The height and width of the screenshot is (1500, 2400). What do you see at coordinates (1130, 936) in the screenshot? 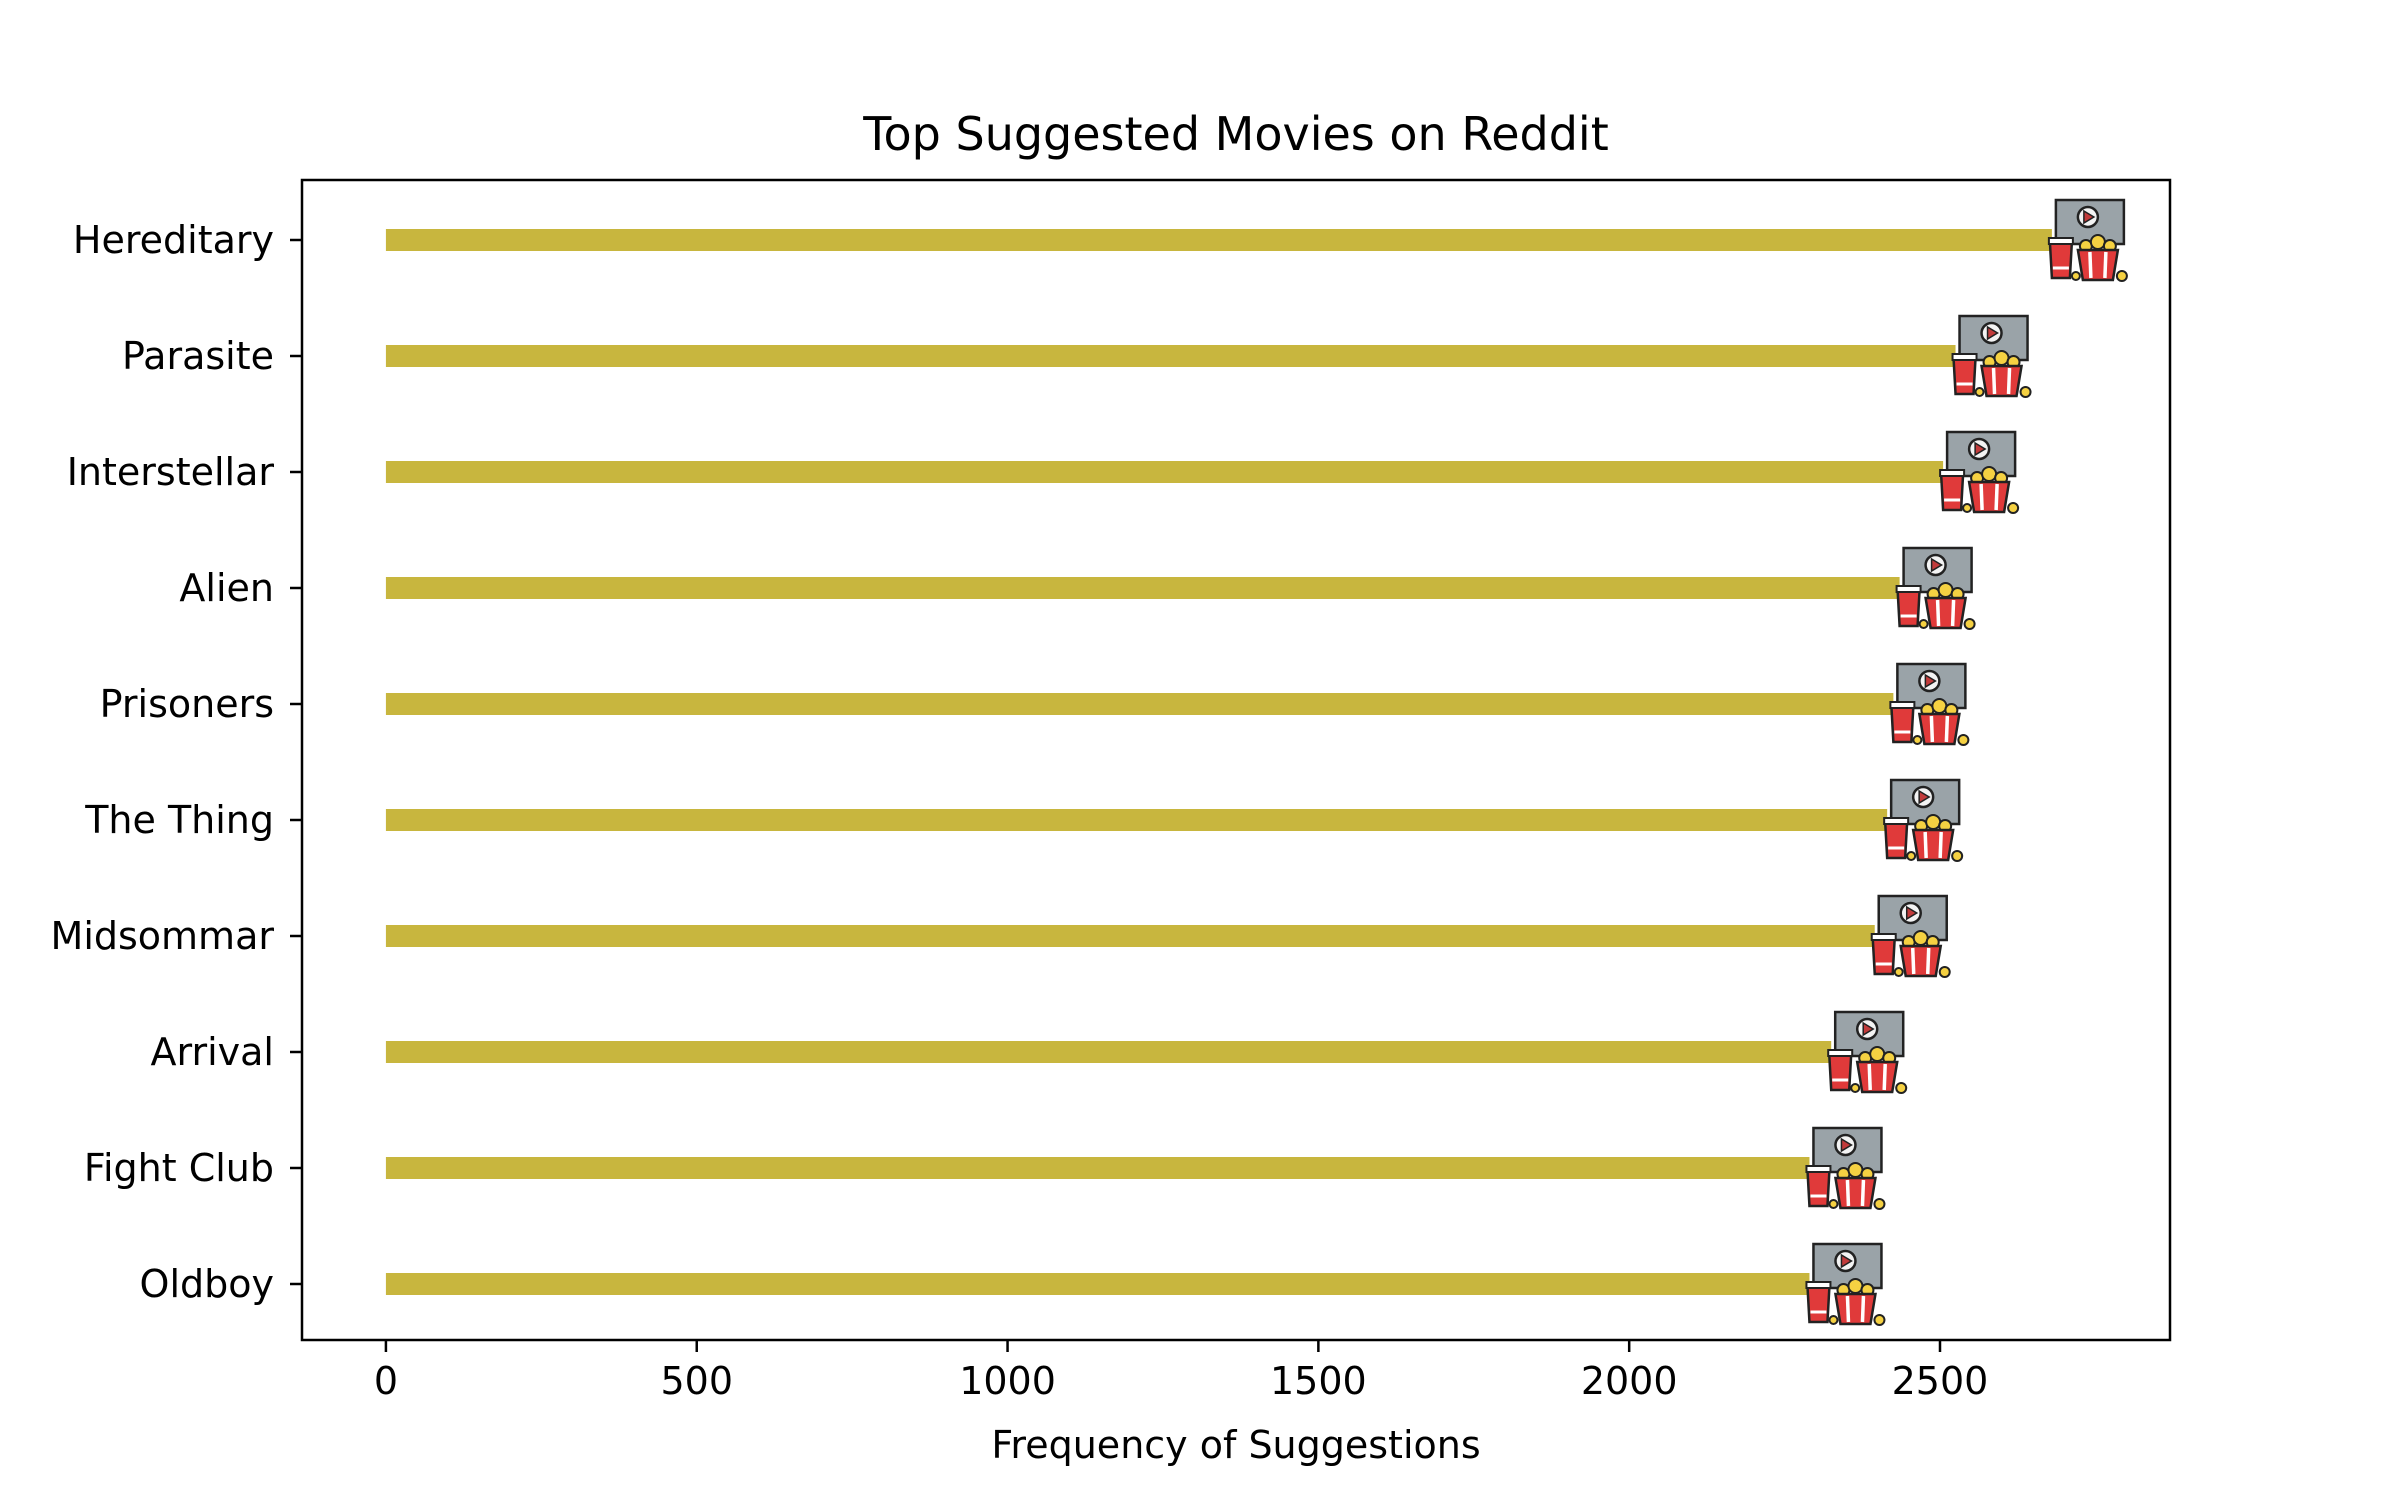
I see `bar-midsommar` at bounding box center [1130, 936].